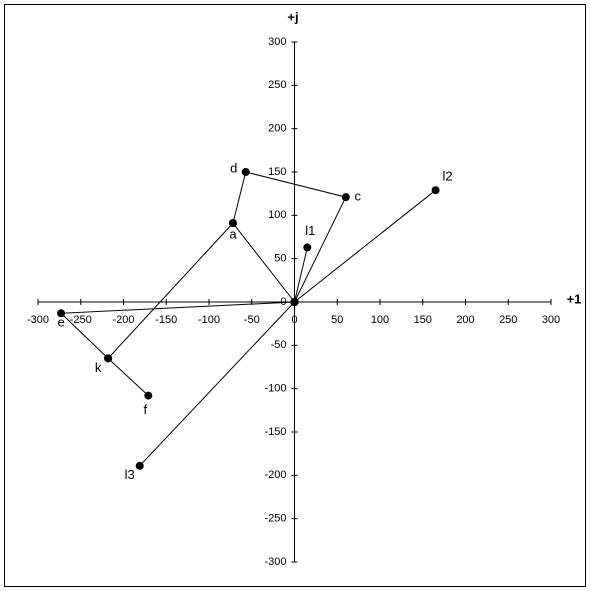  I want to click on y-tick-label: 100, so click(277, 215).